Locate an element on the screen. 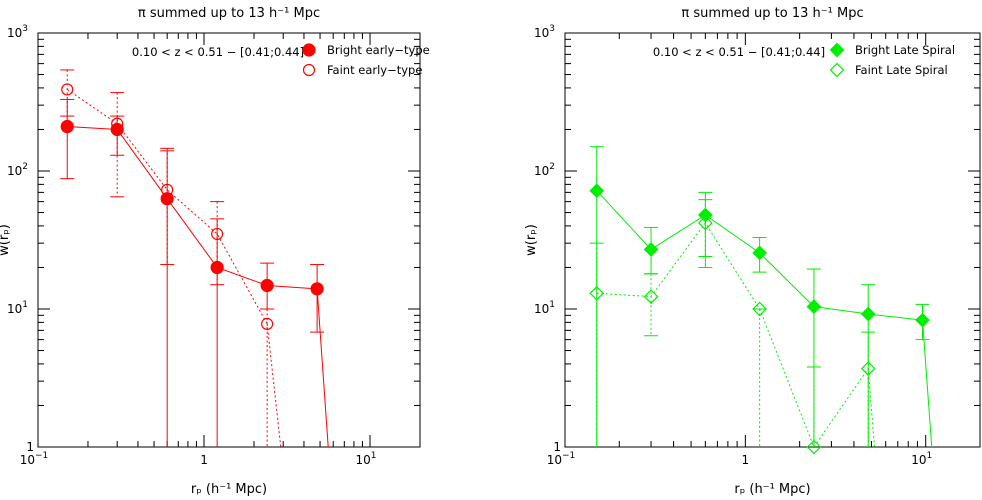  legend-label: Faint Late Spiral is located at coordinates (901, 70).